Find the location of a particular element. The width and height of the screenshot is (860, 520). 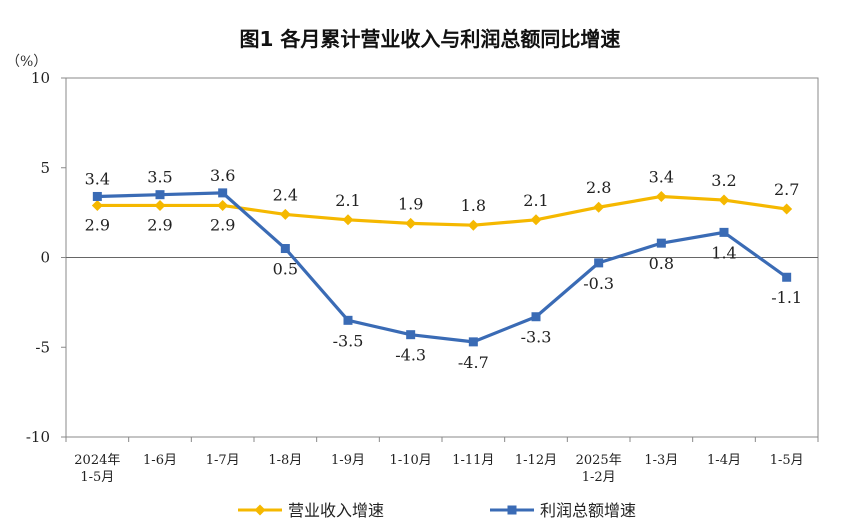

x-tick-label: 1-9月 is located at coordinates (348, 460).